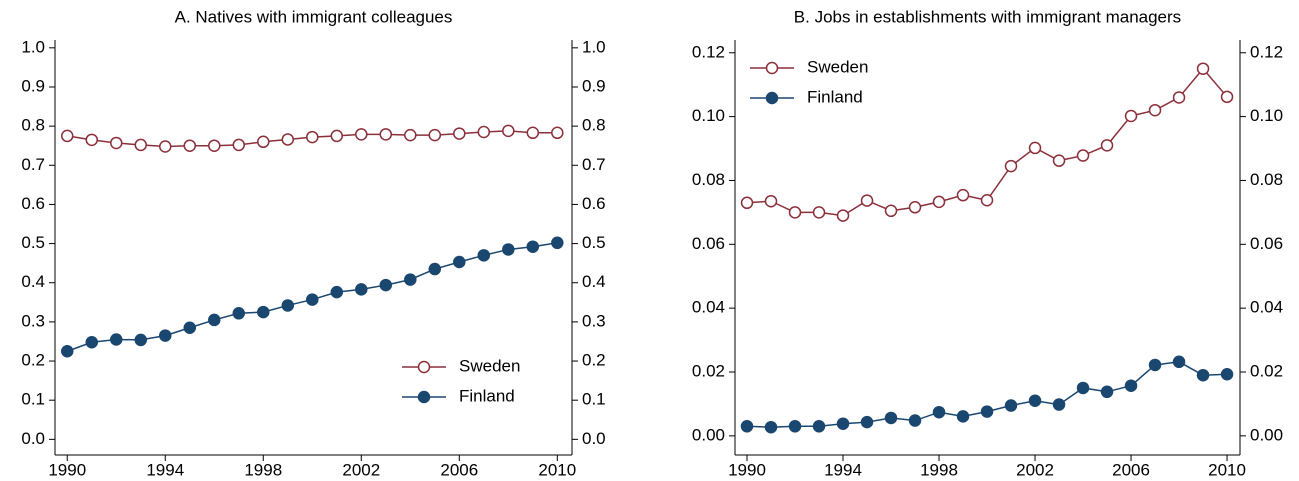  I want to click on y-tick-label: 0.00, so click(708, 434).